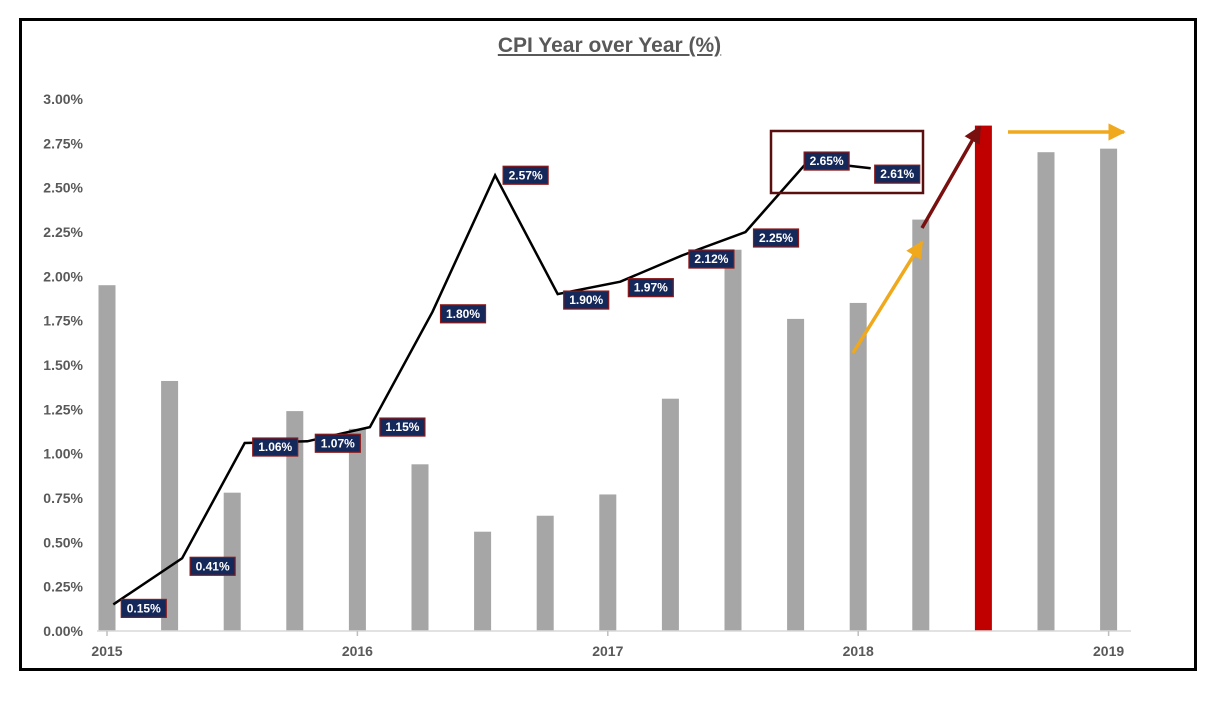 The image size is (1219, 701). Describe the element at coordinates (947, 238) in the screenshot. I see `annotations` at that location.